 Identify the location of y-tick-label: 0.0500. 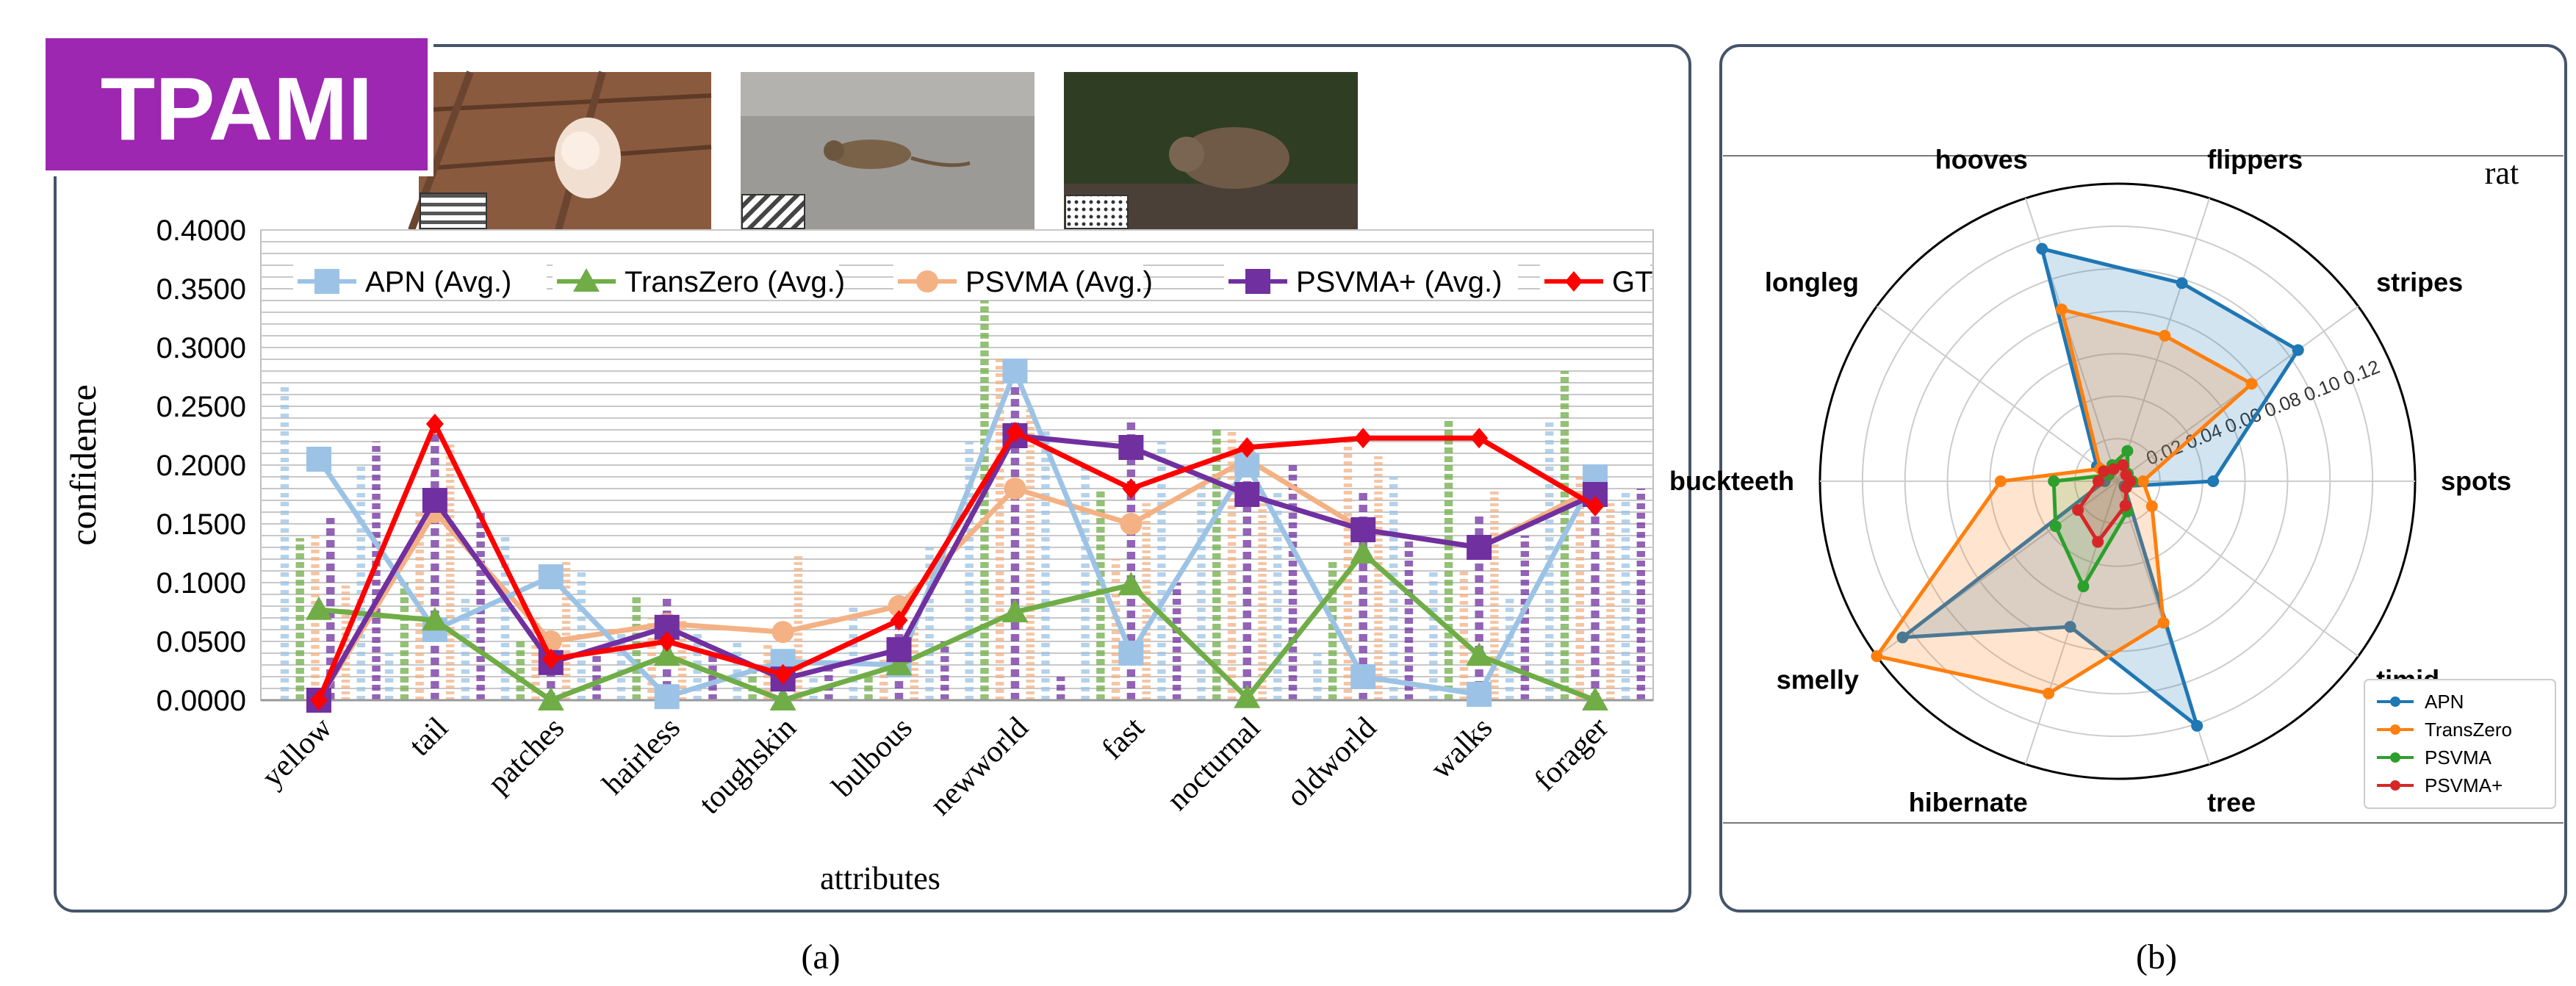
(201, 642).